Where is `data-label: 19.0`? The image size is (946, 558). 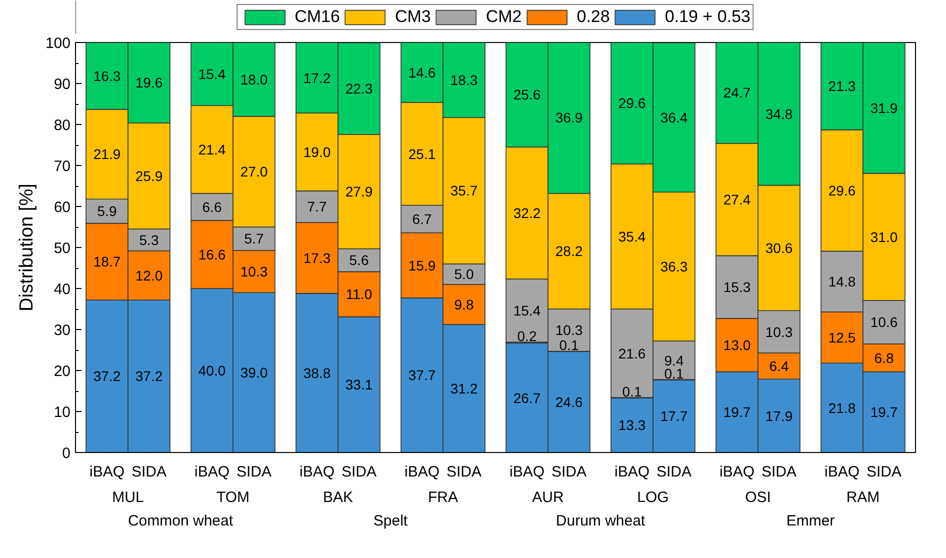 data-label: 19.0 is located at coordinates (317, 152).